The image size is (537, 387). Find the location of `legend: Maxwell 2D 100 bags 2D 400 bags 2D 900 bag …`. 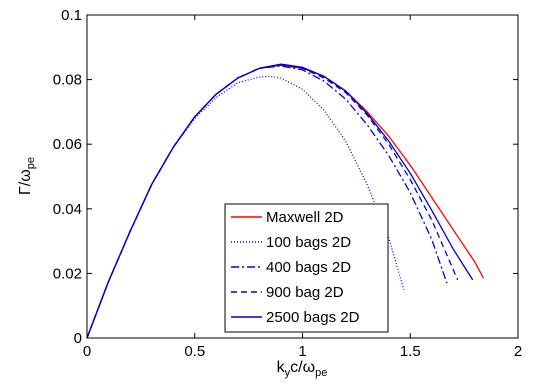

legend: Maxwell 2D 100 bags 2D 400 bags 2D 900 bag … is located at coordinates (306, 268).